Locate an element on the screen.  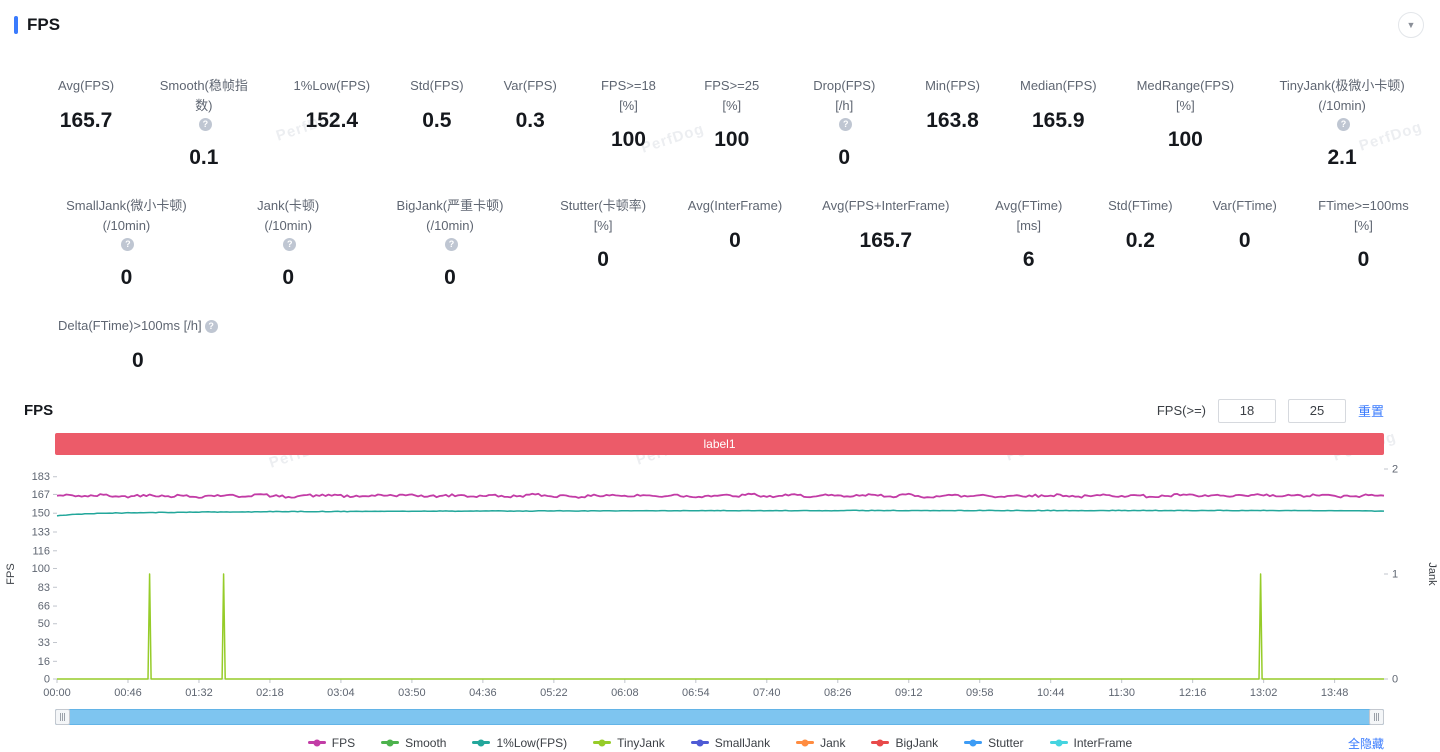
x-axis-tick-label: 06:54 is located at coordinates (696, 693).